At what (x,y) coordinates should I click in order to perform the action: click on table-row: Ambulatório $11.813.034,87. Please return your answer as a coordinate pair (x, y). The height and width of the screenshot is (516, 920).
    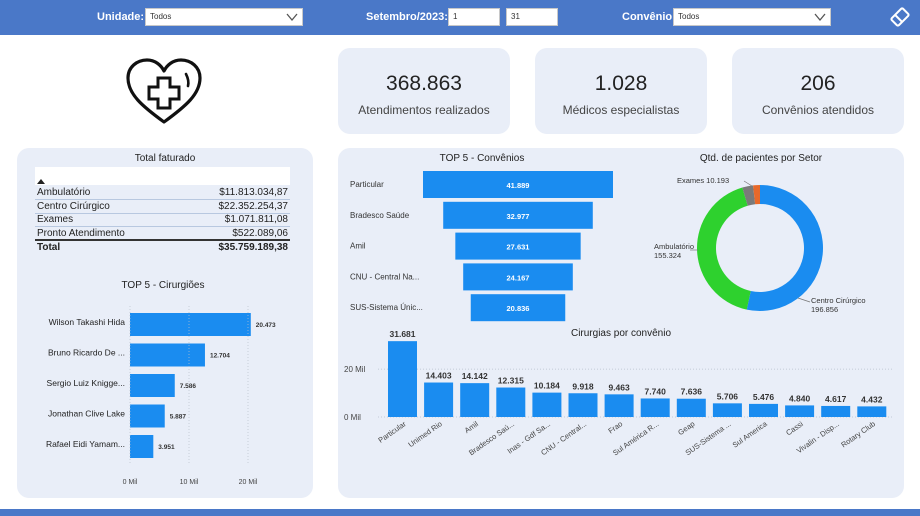
    Looking at the image, I should click on (162, 193).